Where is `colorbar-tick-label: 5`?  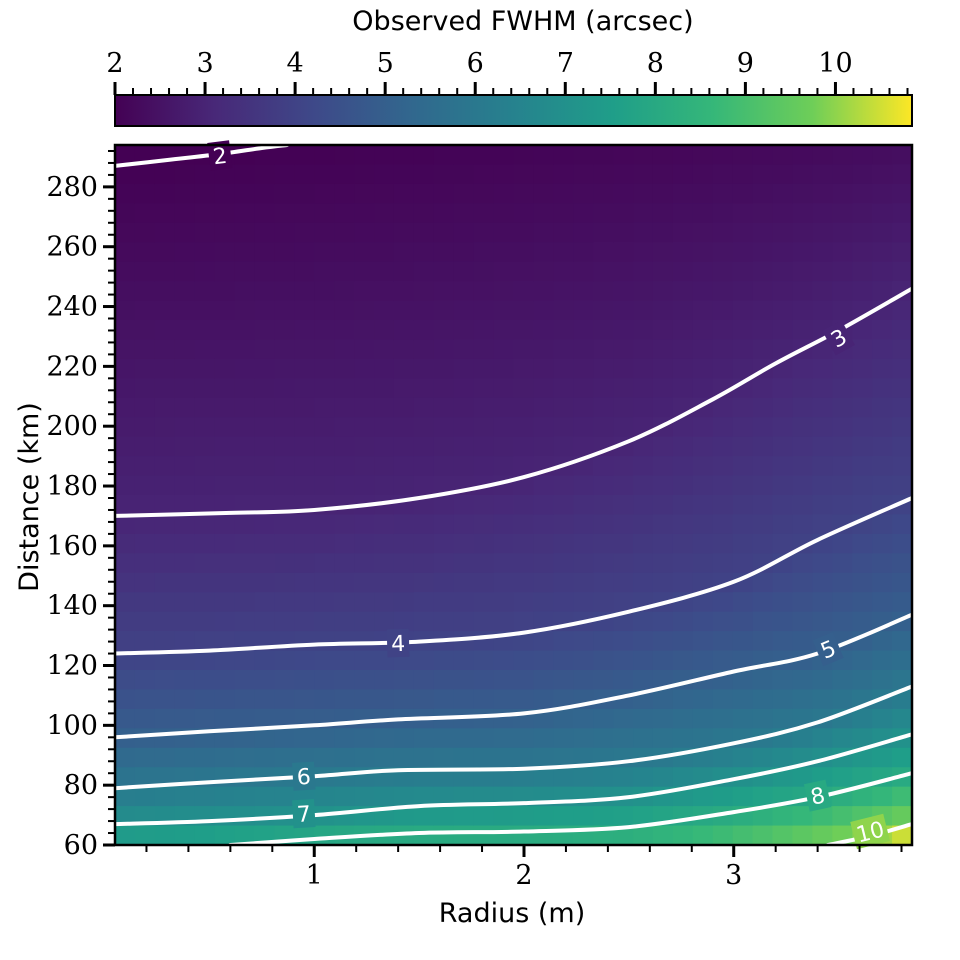
colorbar-tick-label: 5 is located at coordinates (385, 63).